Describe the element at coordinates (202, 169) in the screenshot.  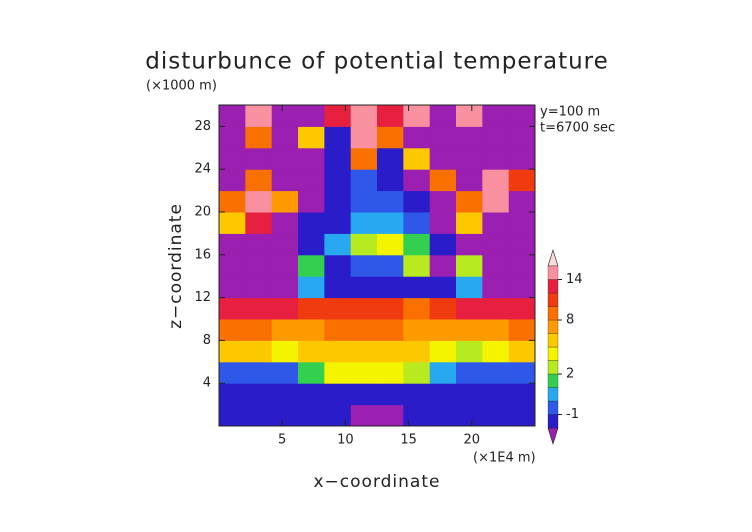
I see `y-tick-label: 24` at that location.